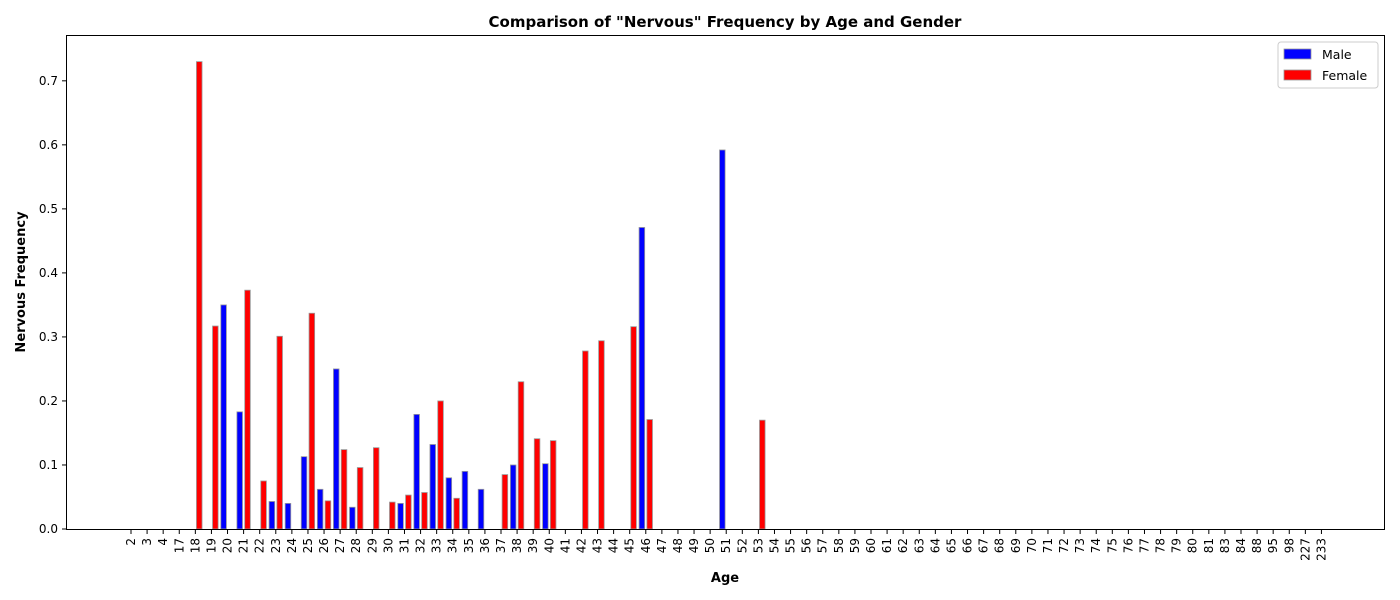  Describe the element at coordinates (244, 545) in the screenshot. I see `x-tick-label: 21` at that location.